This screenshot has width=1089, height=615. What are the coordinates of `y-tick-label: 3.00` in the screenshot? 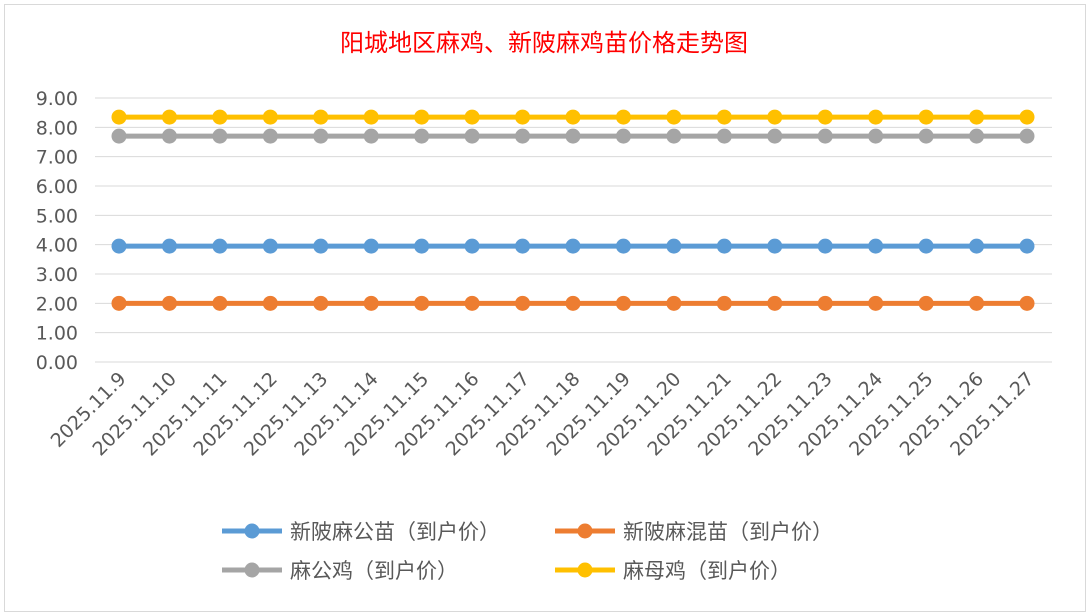 It's located at (57, 275).